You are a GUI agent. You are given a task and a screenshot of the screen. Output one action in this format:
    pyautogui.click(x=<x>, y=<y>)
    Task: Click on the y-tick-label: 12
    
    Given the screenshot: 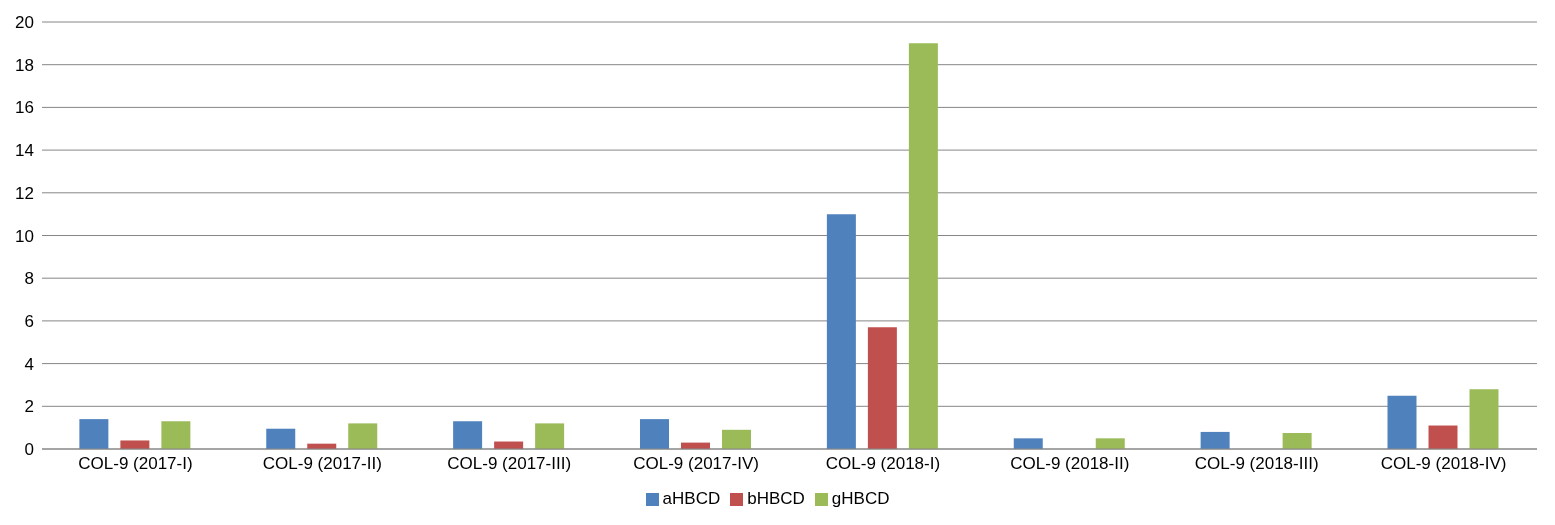 What is the action you would take?
    pyautogui.click(x=24, y=193)
    